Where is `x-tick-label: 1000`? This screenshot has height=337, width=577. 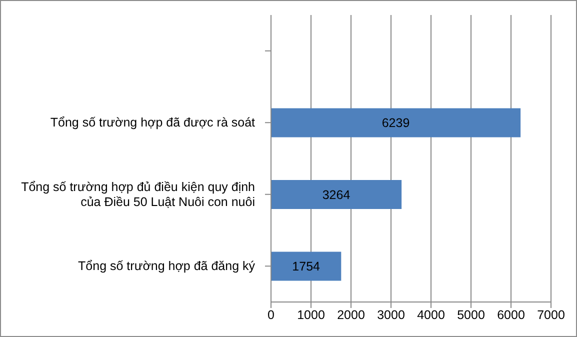 x-tick-label: 1000 is located at coordinates (311, 315).